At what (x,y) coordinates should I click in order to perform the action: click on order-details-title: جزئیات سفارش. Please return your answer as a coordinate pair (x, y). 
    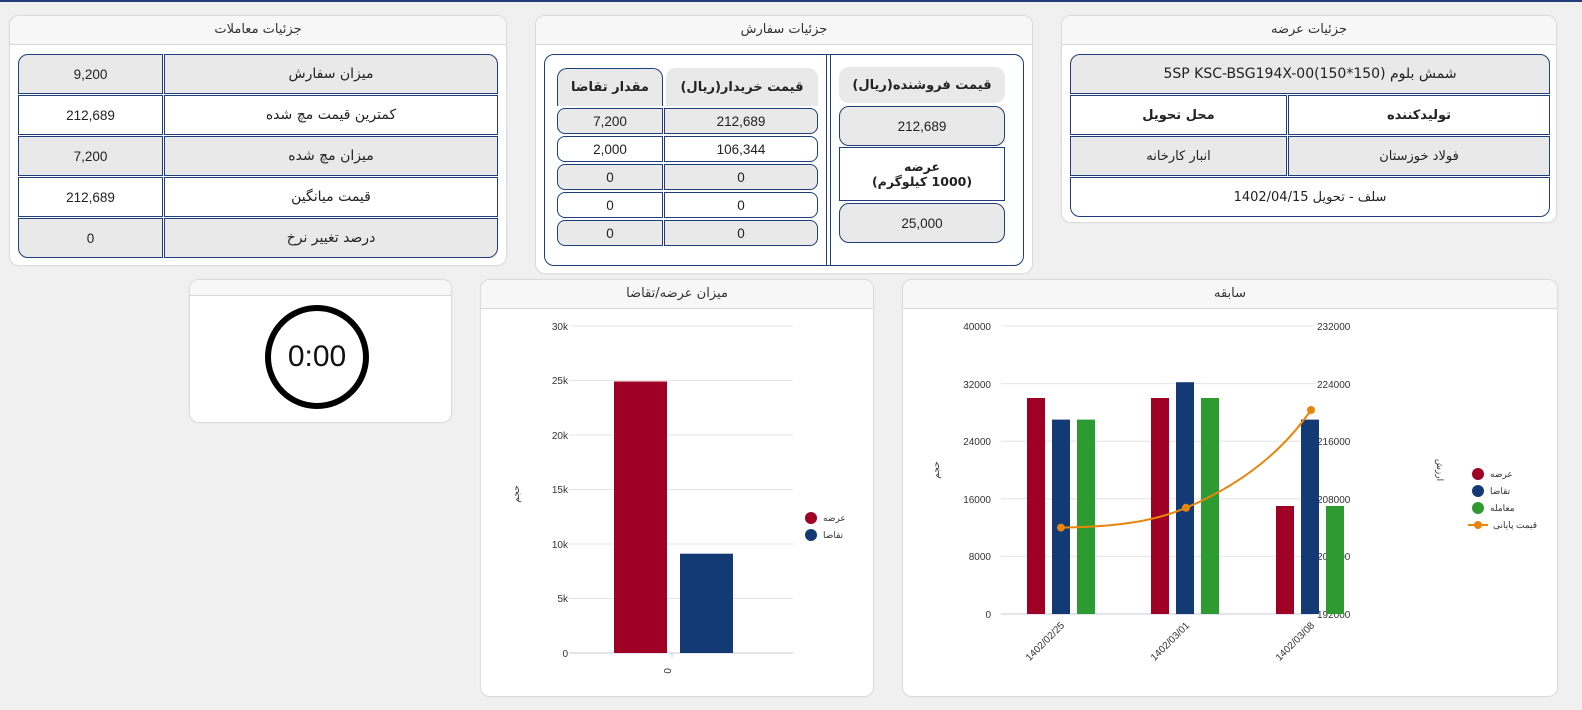
    Looking at the image, I should click on (784, 30).